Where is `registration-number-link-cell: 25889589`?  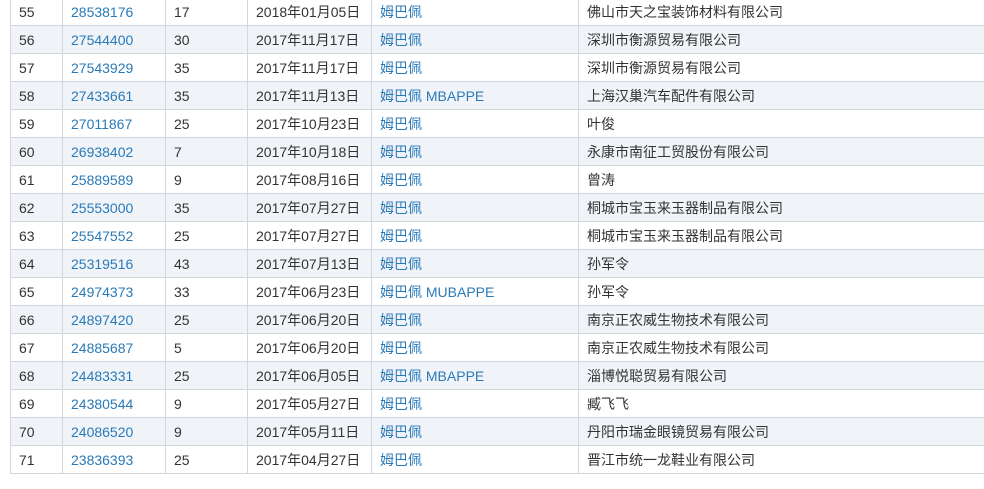
registration-number-link-cell: 25889589 is located at coordinates (114, 179).